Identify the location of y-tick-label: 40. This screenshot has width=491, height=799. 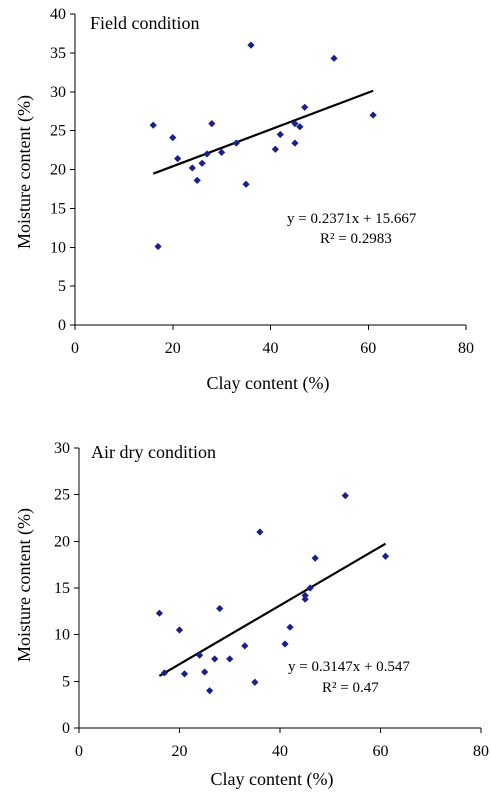
(58, 14).